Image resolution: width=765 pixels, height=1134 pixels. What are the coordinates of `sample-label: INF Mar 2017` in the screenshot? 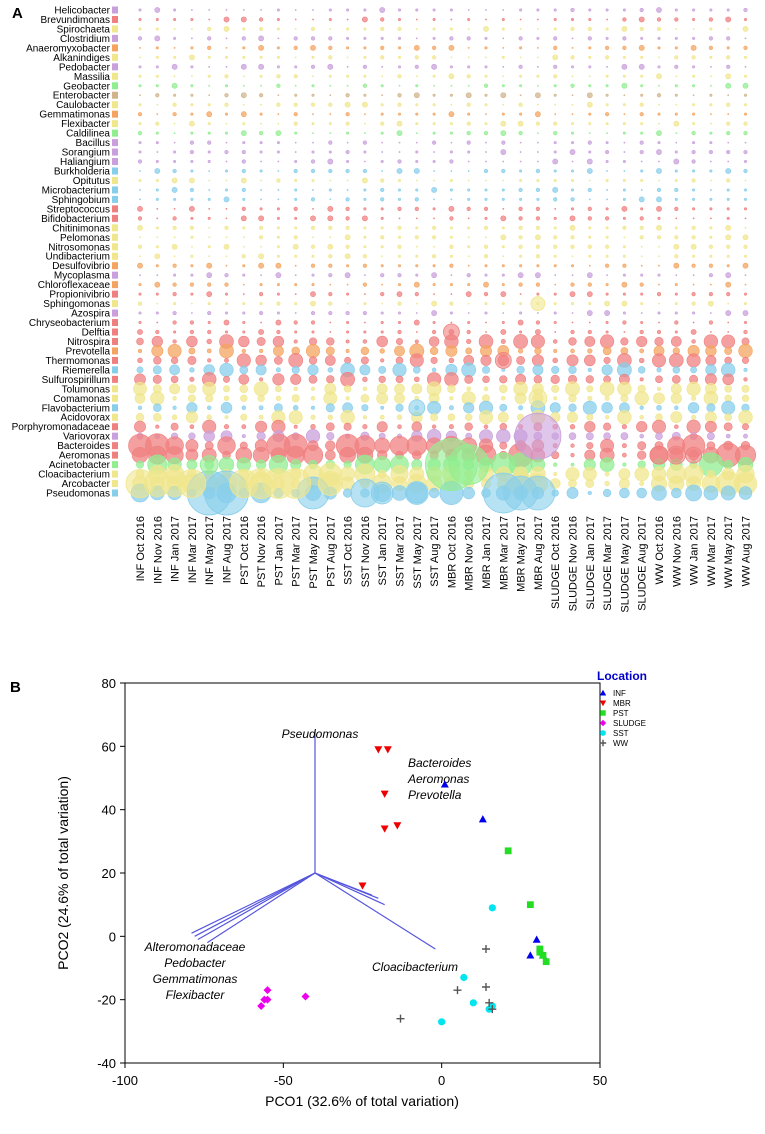 It's located at (193, 549).